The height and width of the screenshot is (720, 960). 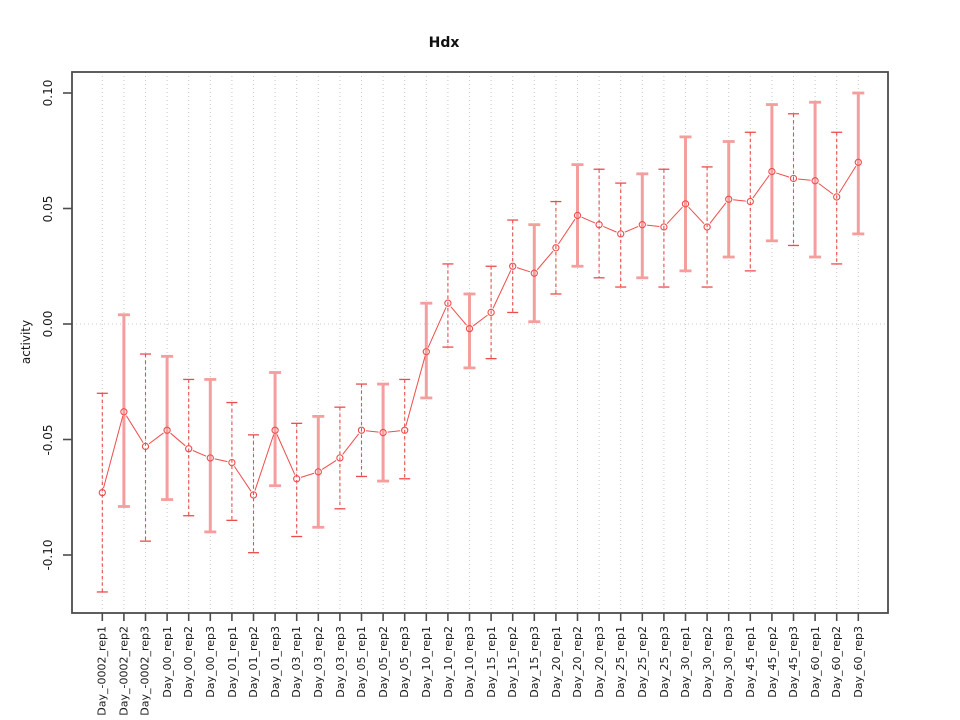 What do you see at coordinates (189, 662) in the screenshot?
I see `x-tick-label: Day_00_rep2` at bounding box center [189, 662].